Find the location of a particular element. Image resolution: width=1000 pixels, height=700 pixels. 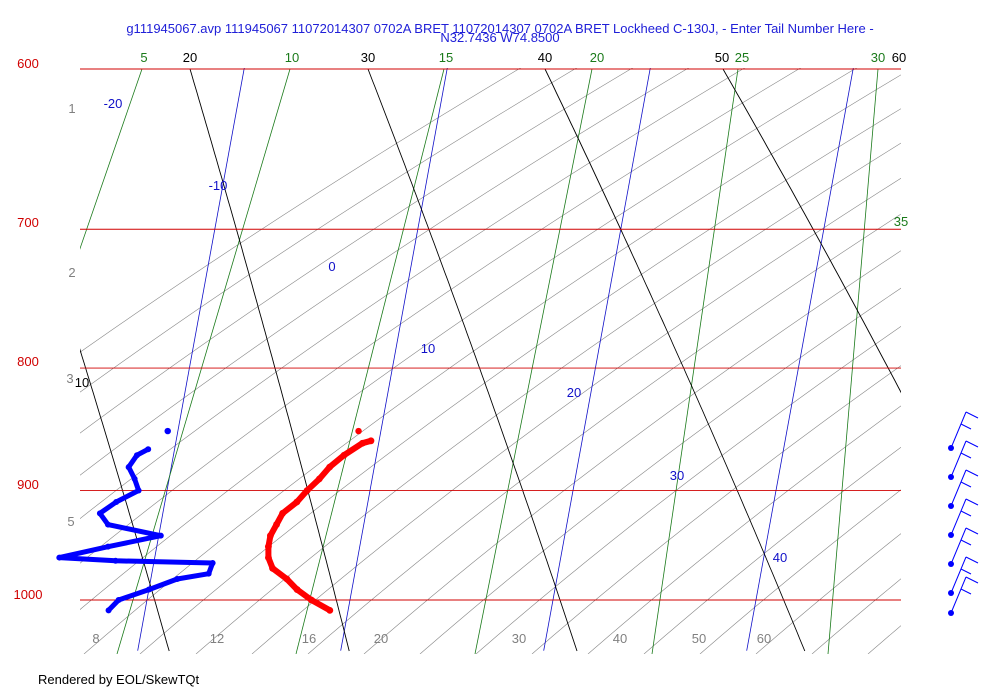

mixing-ratio-label: 25 is located at coordinates (742, 57).